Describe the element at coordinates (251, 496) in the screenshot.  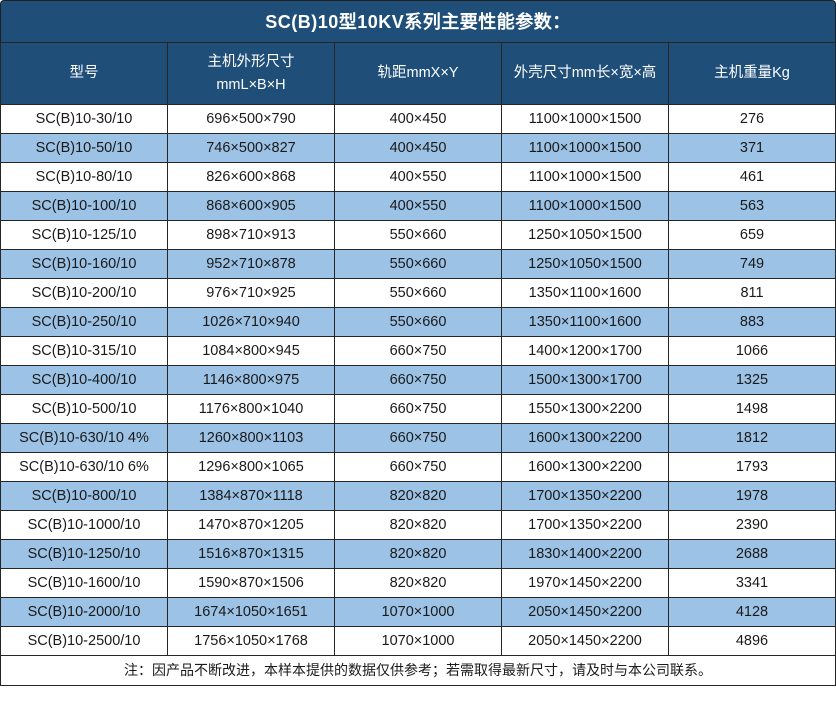
I see `table-cell: 1384×870×1118` at that location.